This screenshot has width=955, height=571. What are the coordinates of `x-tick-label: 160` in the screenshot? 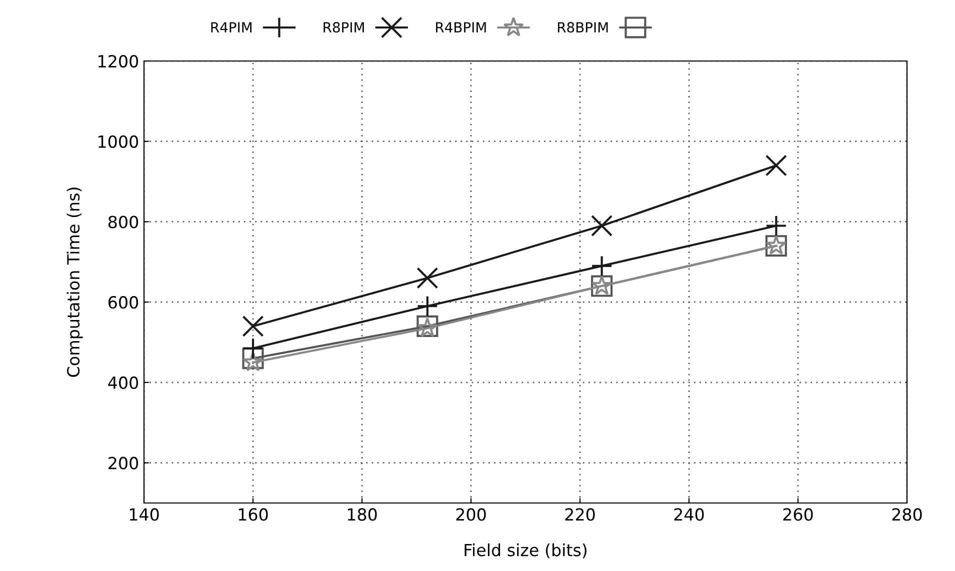 It's located at (253, 514).